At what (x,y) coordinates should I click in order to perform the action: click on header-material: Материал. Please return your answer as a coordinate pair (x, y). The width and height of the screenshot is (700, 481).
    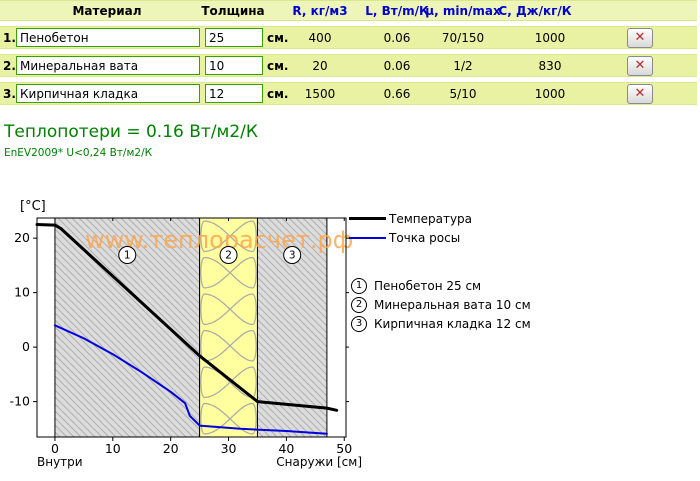
    Looking at the image, I should click on (107, 11).